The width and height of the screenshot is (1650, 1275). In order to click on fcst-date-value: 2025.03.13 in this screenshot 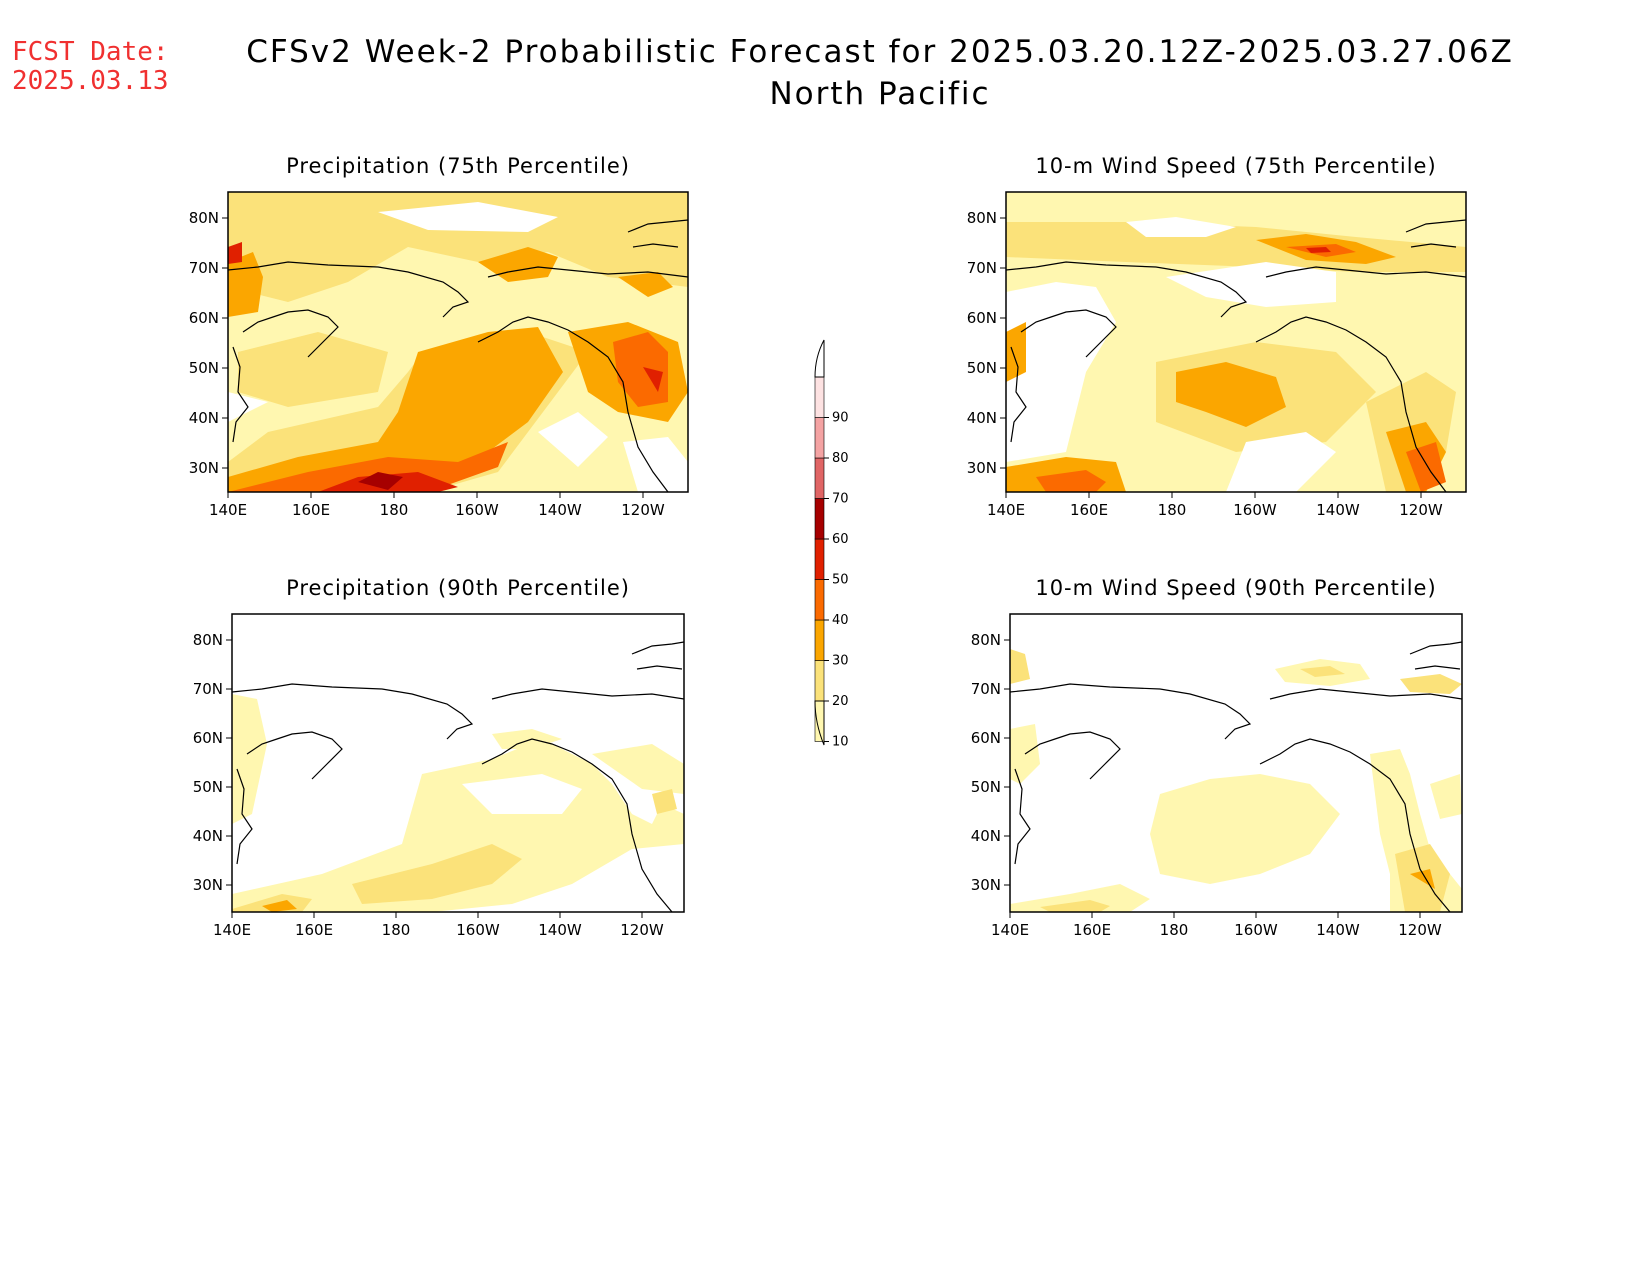, I will do `click(90, 81)`.